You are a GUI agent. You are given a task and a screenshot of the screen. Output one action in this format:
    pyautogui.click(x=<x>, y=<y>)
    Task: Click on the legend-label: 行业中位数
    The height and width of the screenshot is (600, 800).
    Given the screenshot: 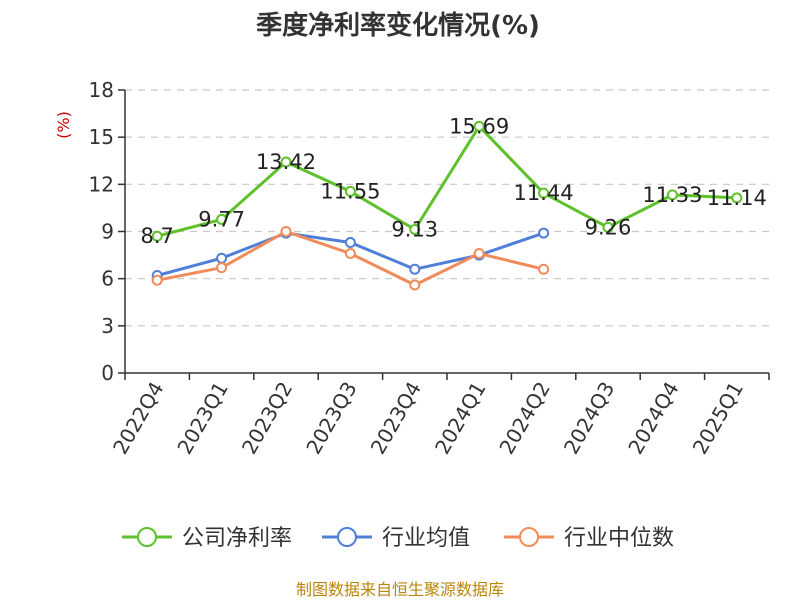 What is the action you would take?
    pyautogui.click(x=619, y=538)
    